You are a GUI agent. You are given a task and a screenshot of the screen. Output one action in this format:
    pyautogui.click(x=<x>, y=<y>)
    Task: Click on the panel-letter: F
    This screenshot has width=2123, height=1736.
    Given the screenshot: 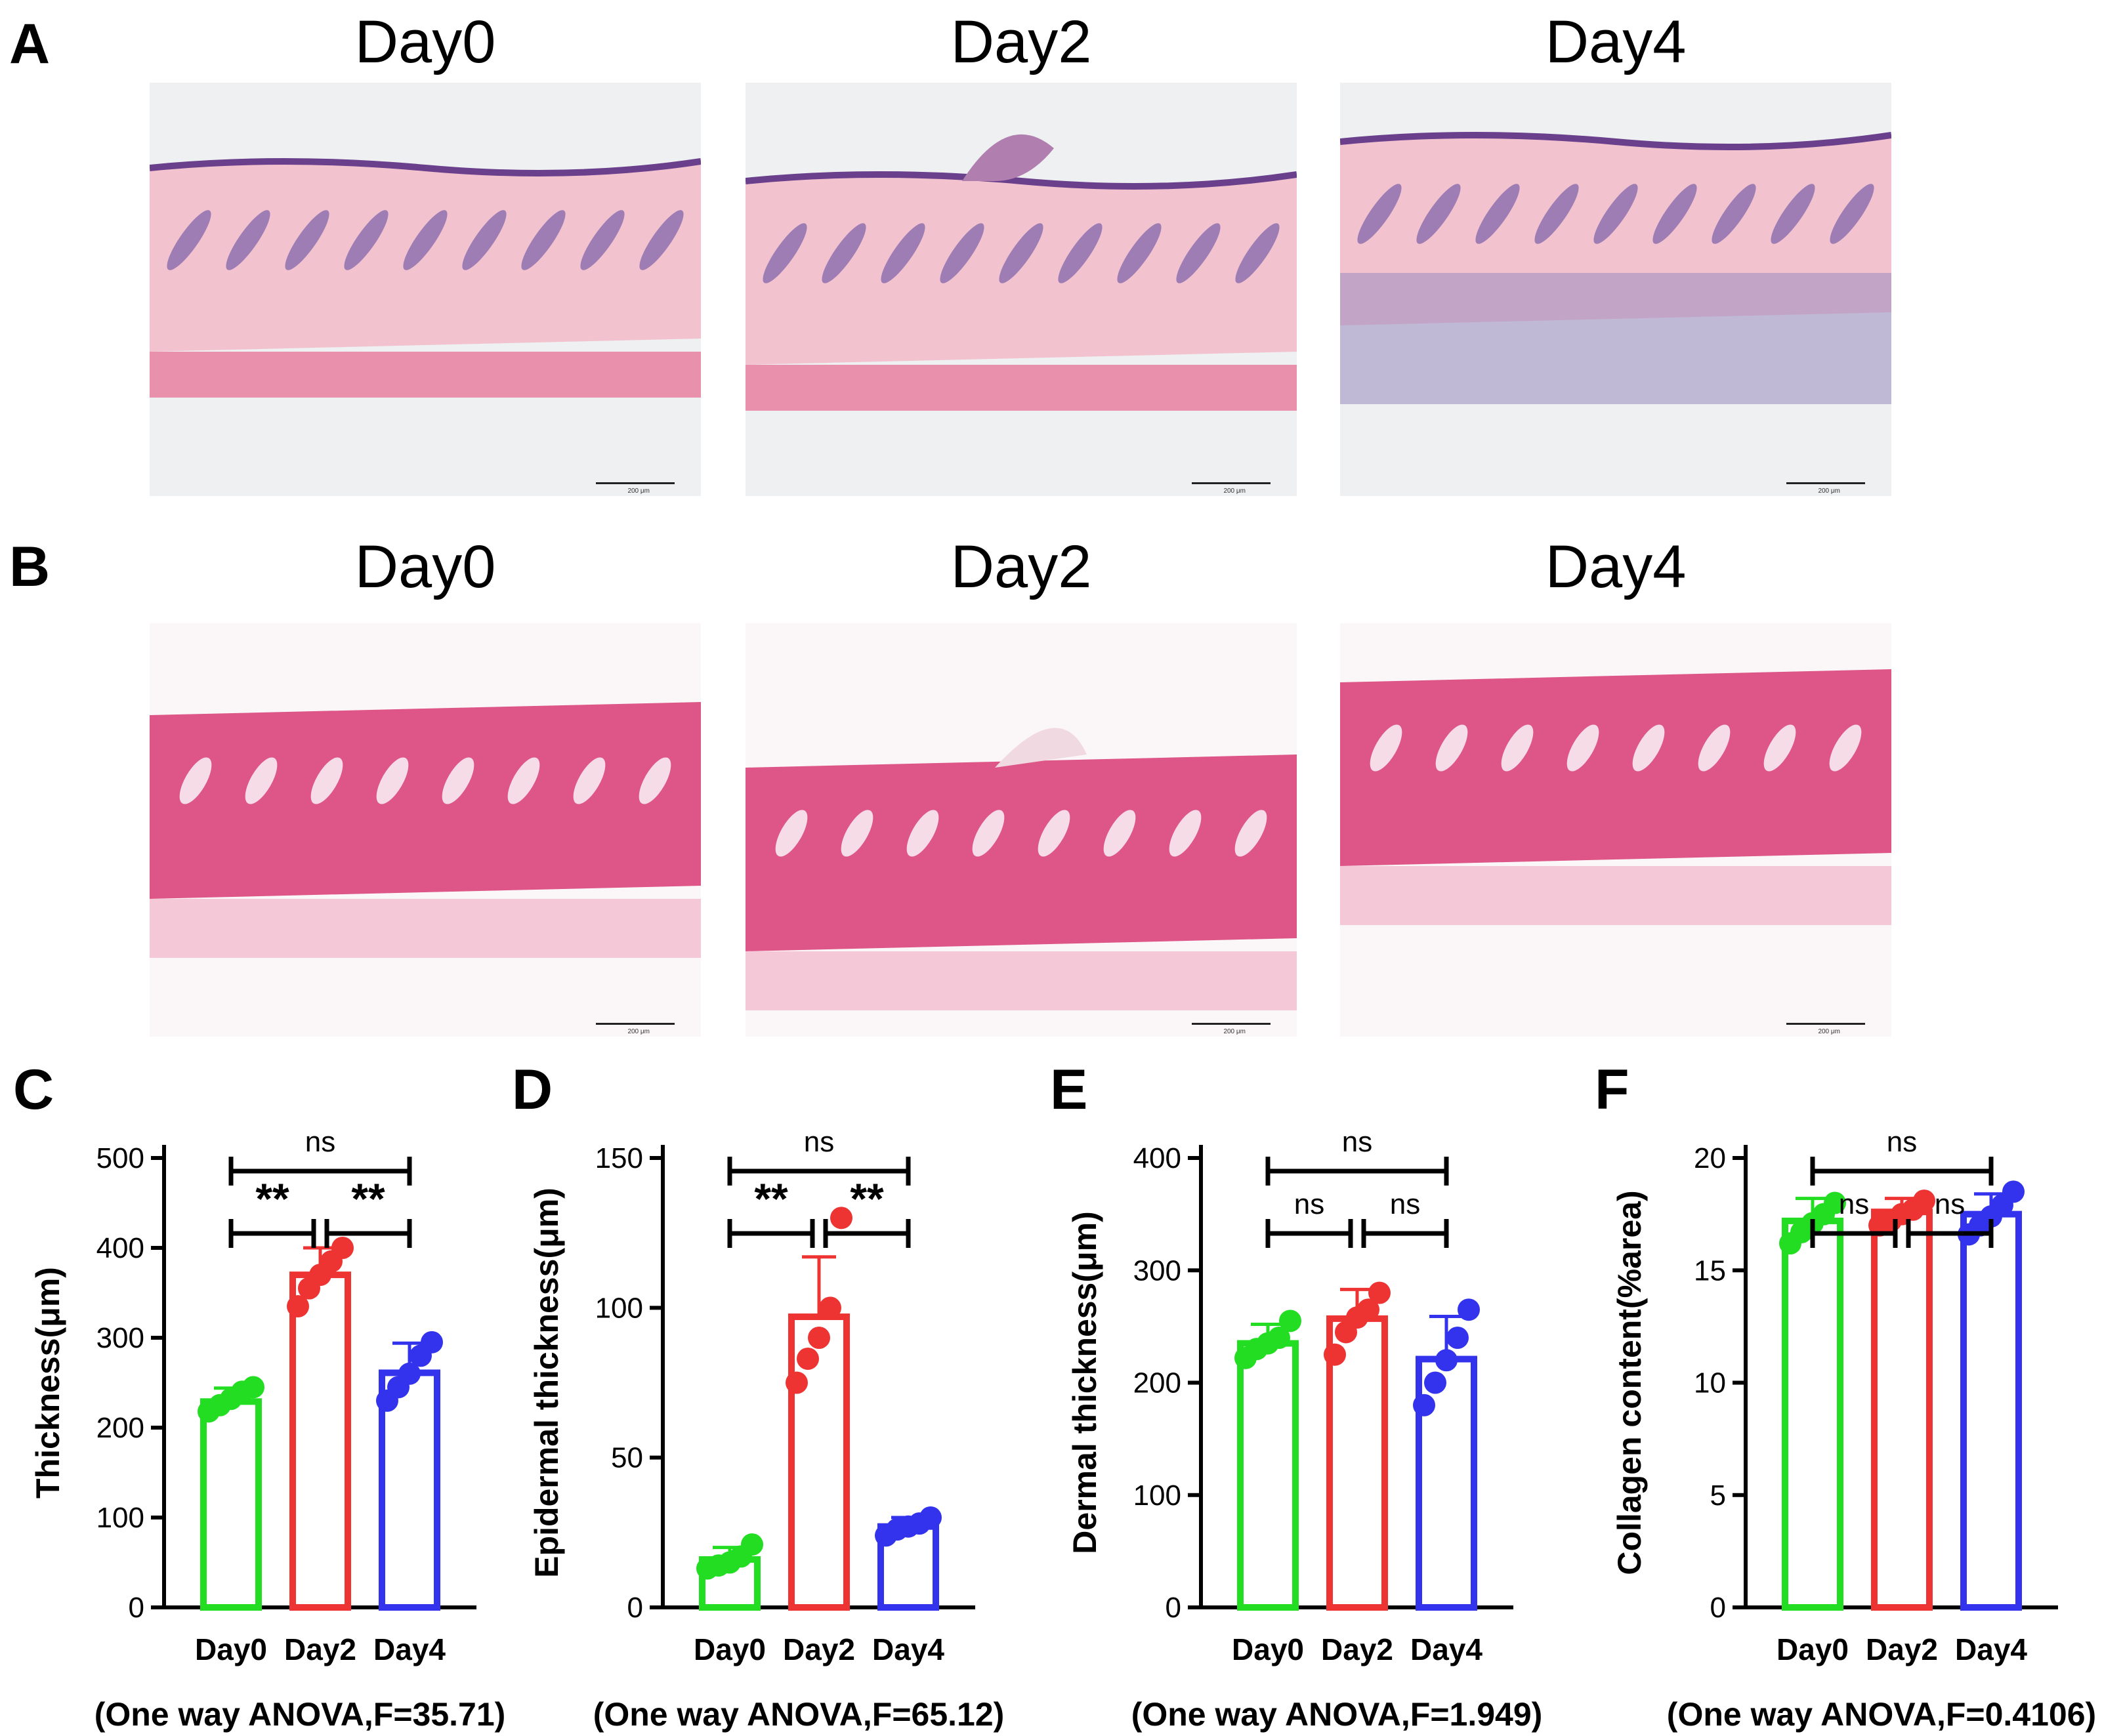 What is the action you would take?
    pyautogui.click(x=1612, y=1089)
    